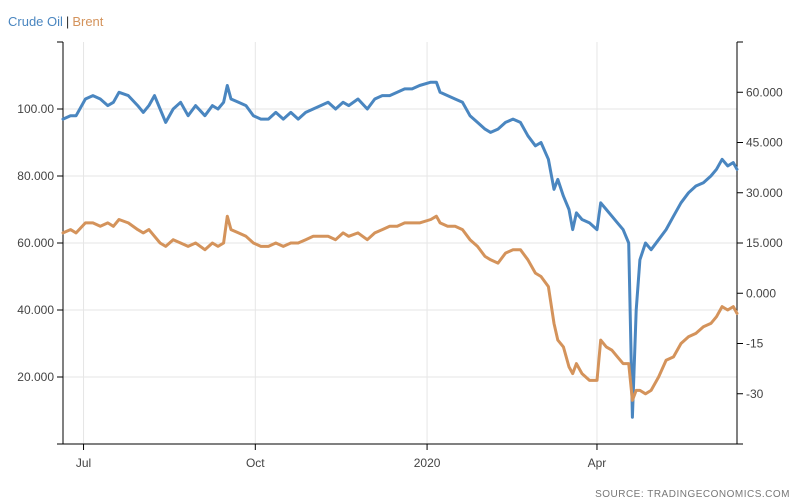 This screenshot has height=502, width=800. I want to click on source-credit: SOURCE: TRADINGECONOMICS.COM, so click(692, 494).